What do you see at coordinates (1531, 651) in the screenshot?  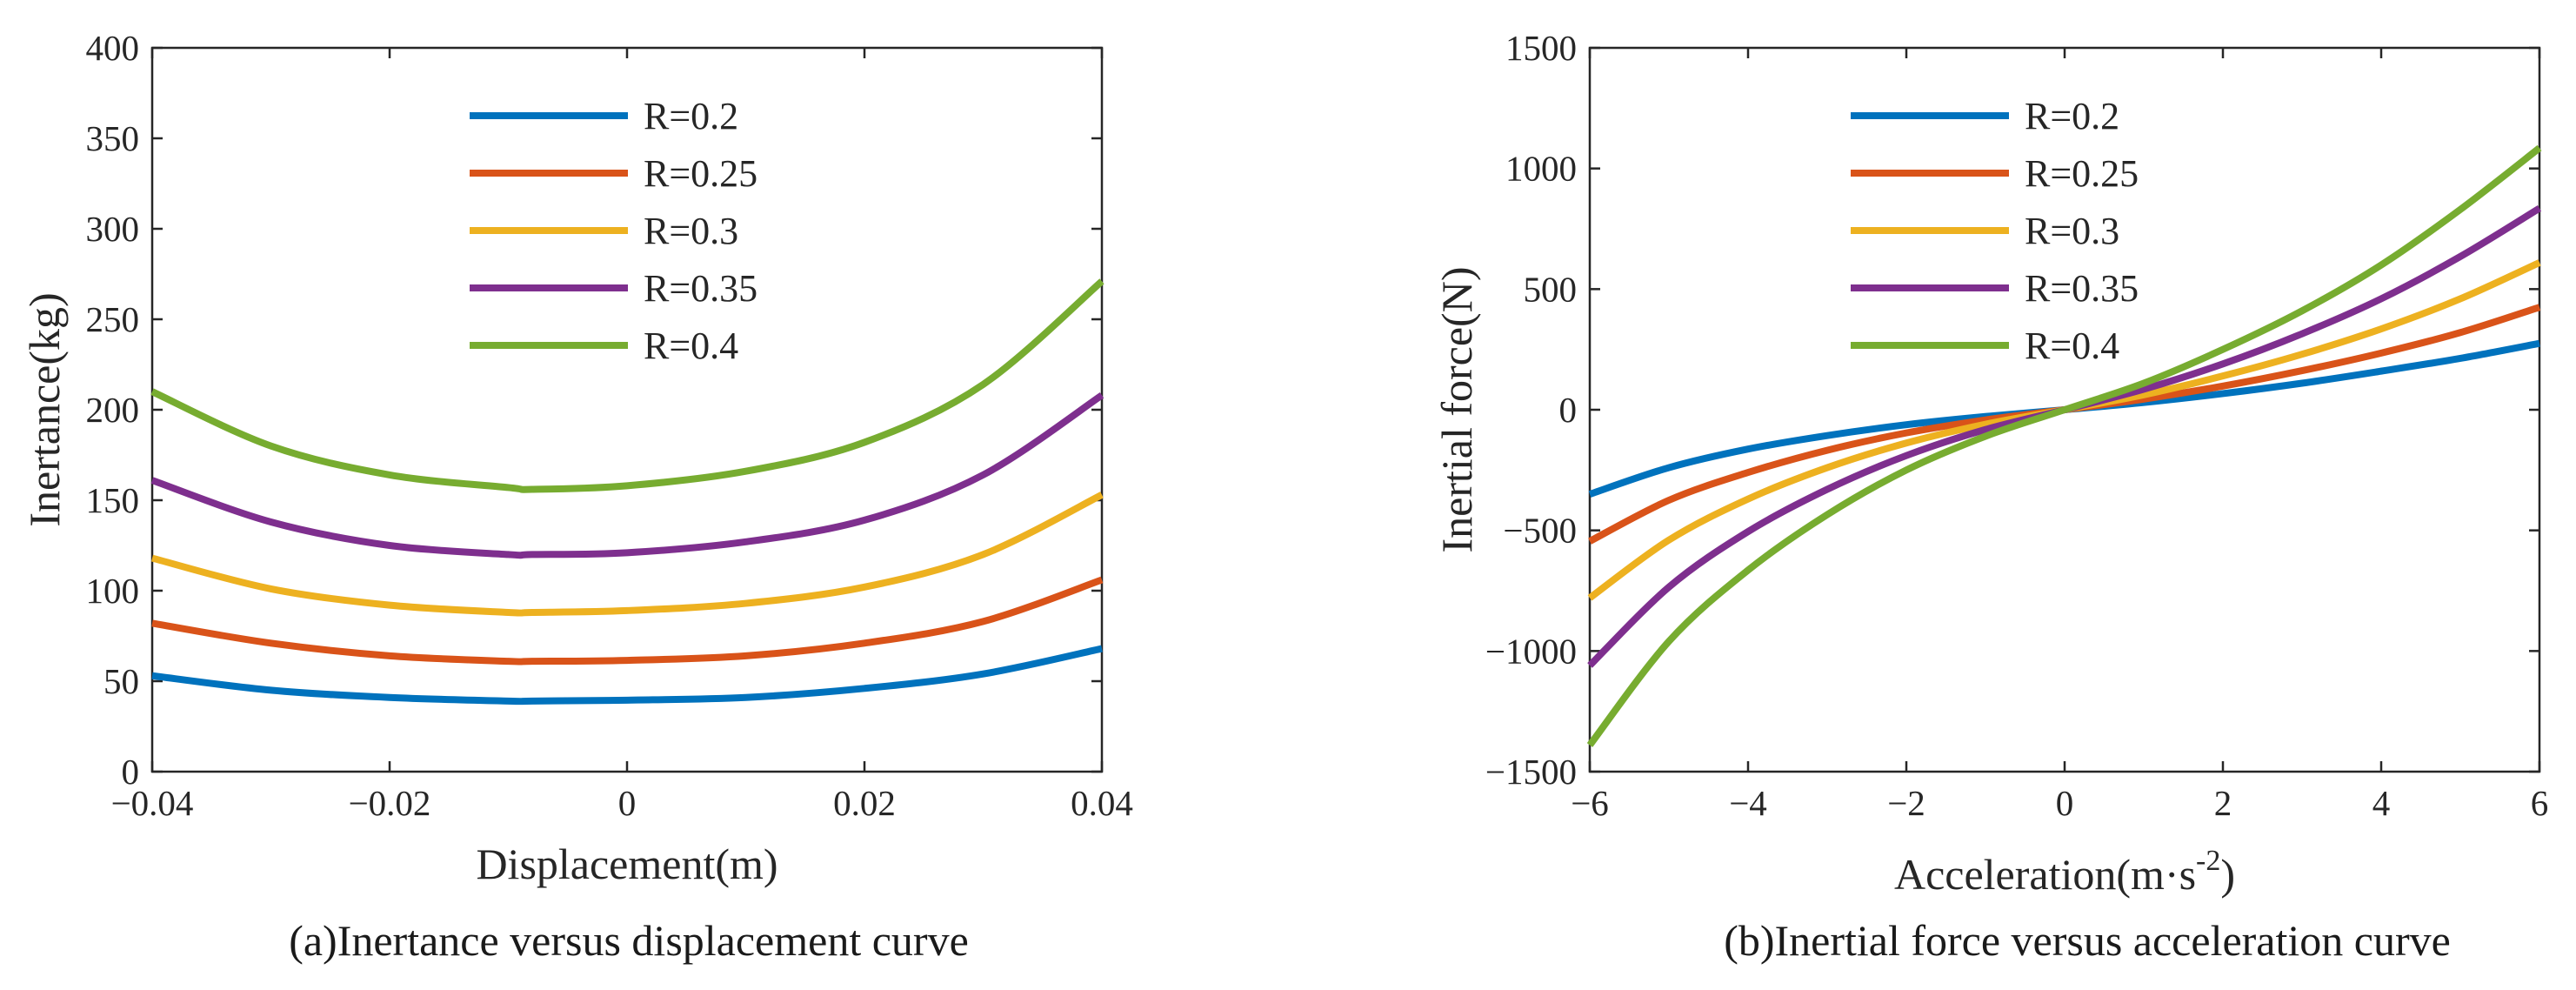 I see `chart-b-y-tick-label: −1000` at bounding box center [1531, 651].